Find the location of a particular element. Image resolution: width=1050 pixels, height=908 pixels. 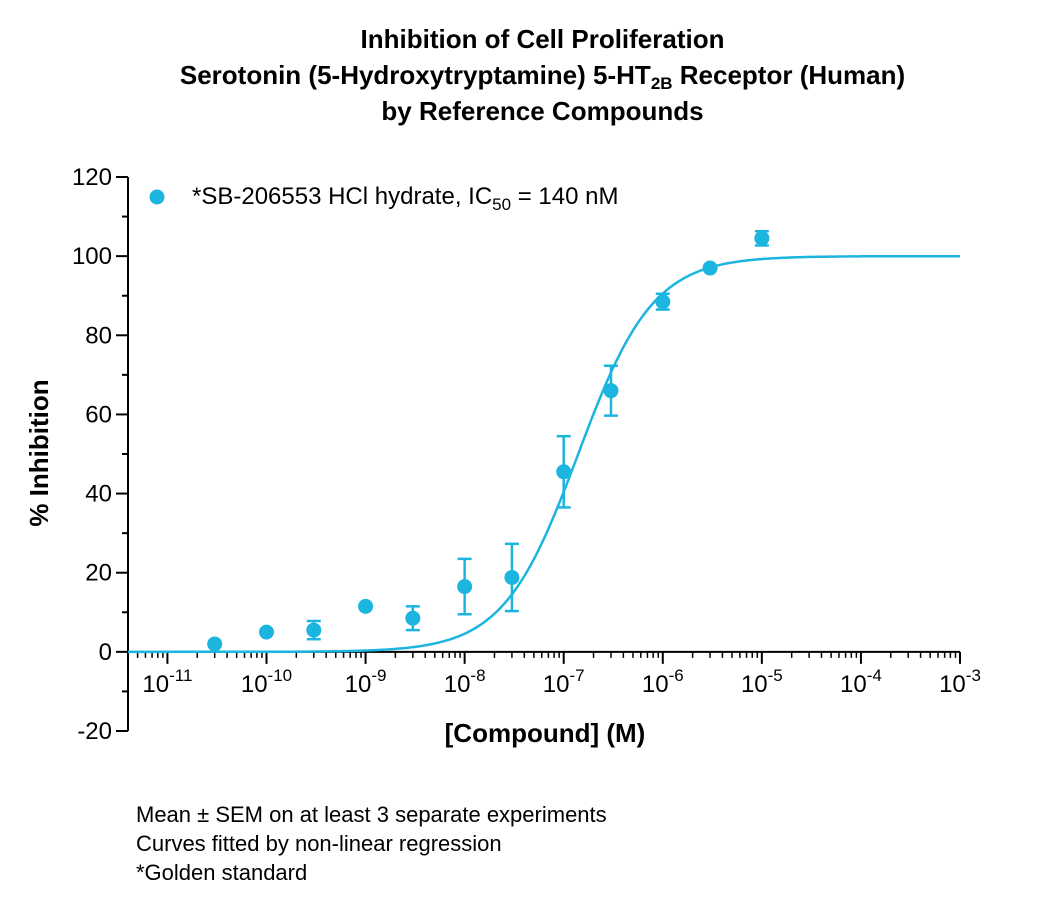

footnote-2: Curves fitted by non-linear regression is located at coordinates (319, 843).